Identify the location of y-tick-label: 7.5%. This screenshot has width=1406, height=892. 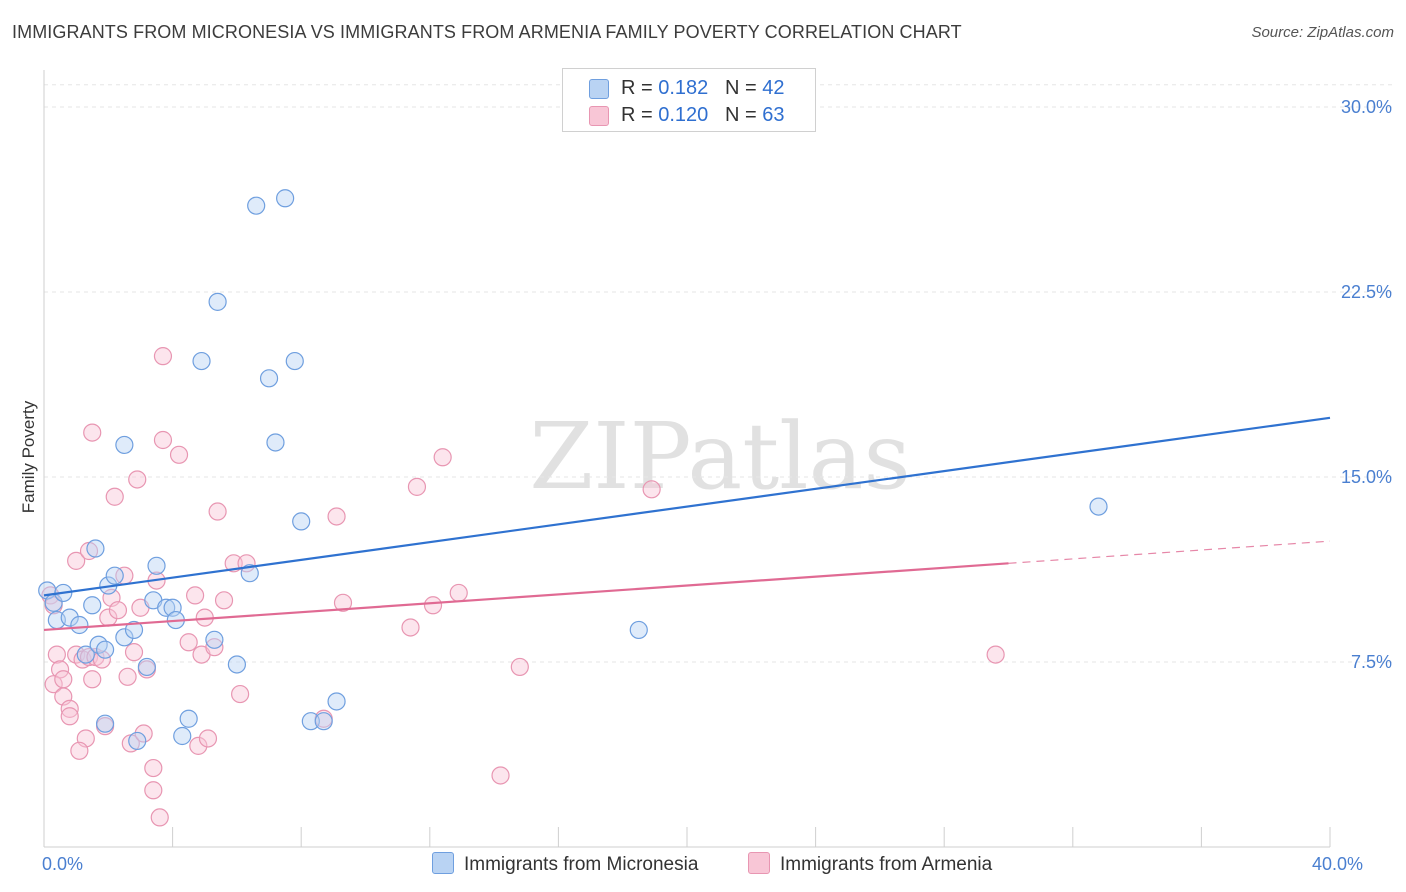
(1371, 662).